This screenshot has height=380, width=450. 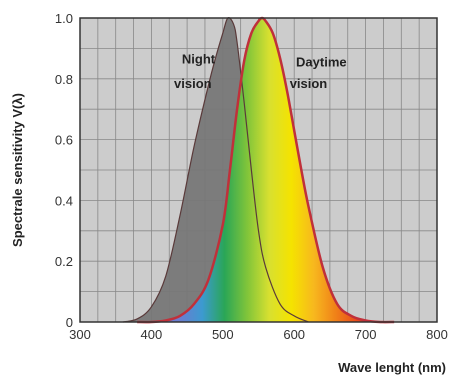 I want to click on x-tick-label: 600, so click(x=294, y=334).